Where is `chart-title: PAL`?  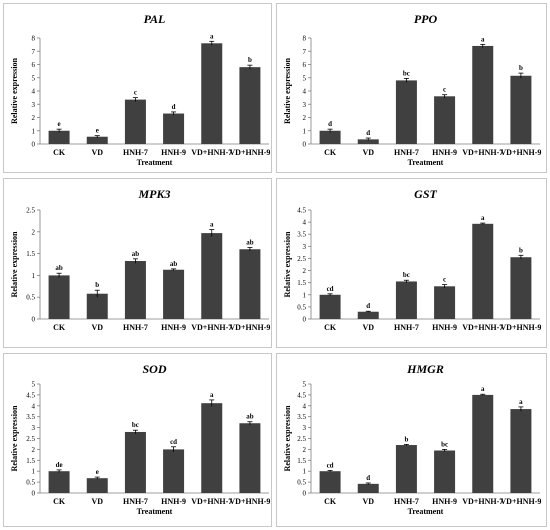 chart-title: PAL is located at coordinates (155, 19).